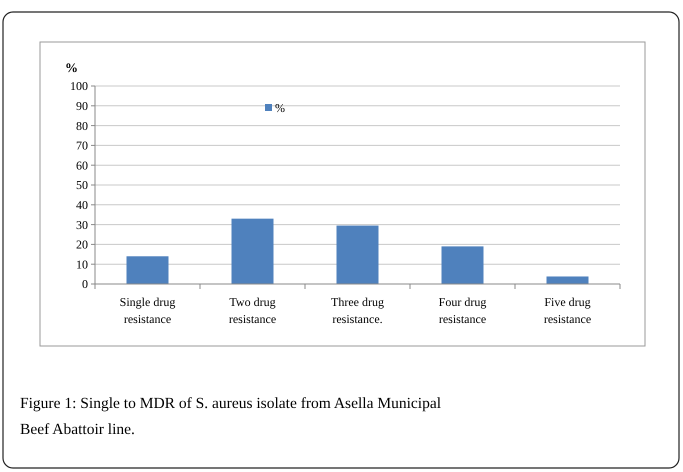 Image resolution: width=683 pixels, height=472 pixels. I want to click on y-tick-label: 50, so click(82, 185).